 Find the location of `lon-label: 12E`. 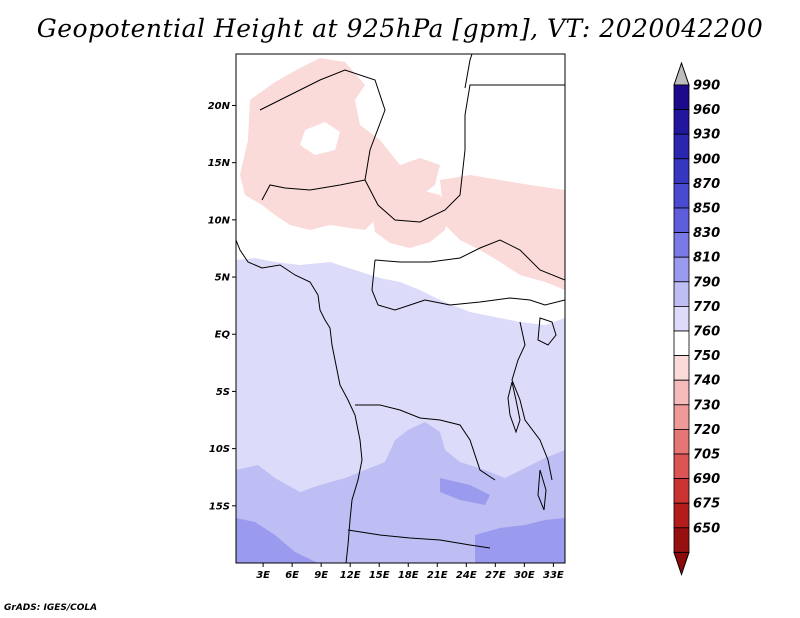

lon-label: 12E is located at coordinates (350, 575).